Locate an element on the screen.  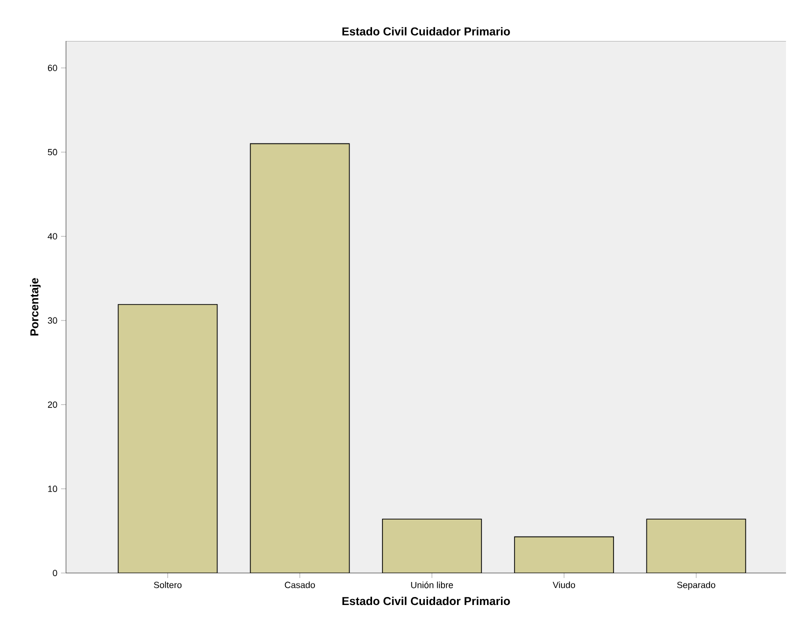
y-tick-label: 40 is located at coordinates (53, 236).